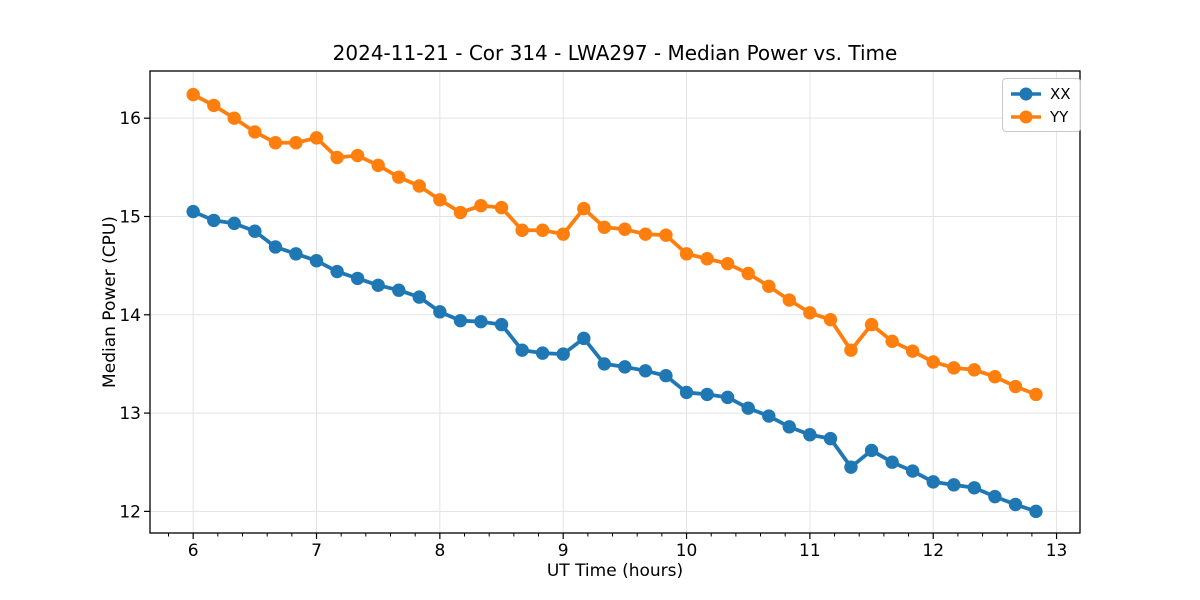 The height and width of the screenshot is (600, 1200). Describe the element at coordinates (687, 551) in the screenshot. I see `svg-text: 10` at that location.